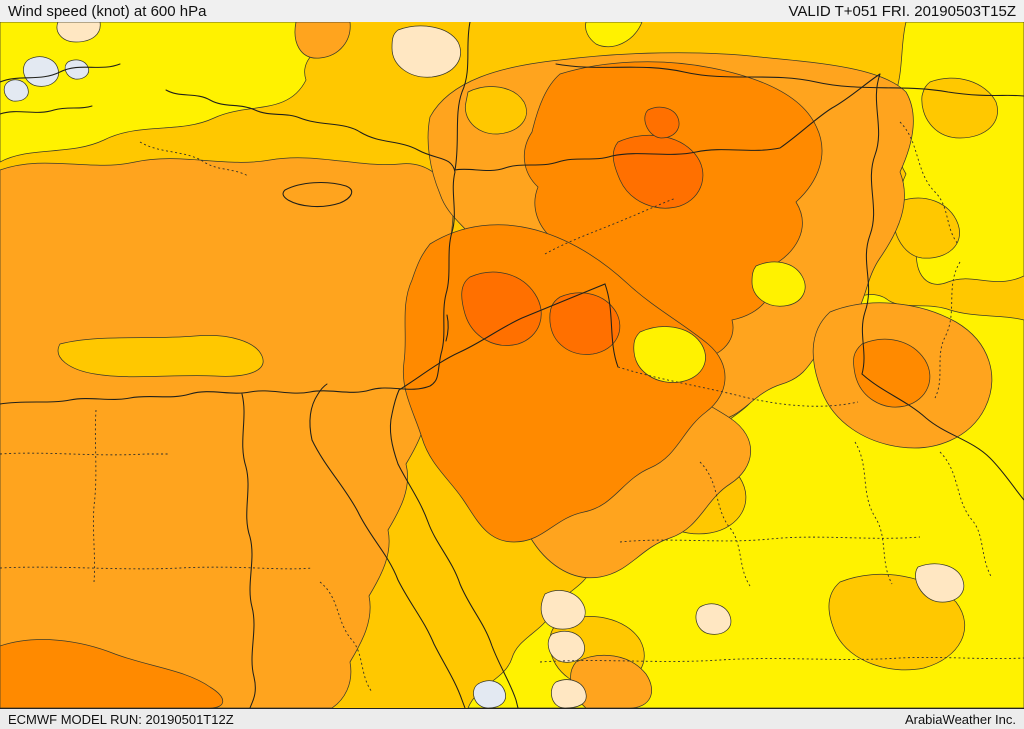 The width and height of the screenshot is (1024, 729). What do you see at coordinates (960, 719) in the screenshot?
I see `brand-label: ArabiaWeather Inc.` at bounding box center [960, 719].